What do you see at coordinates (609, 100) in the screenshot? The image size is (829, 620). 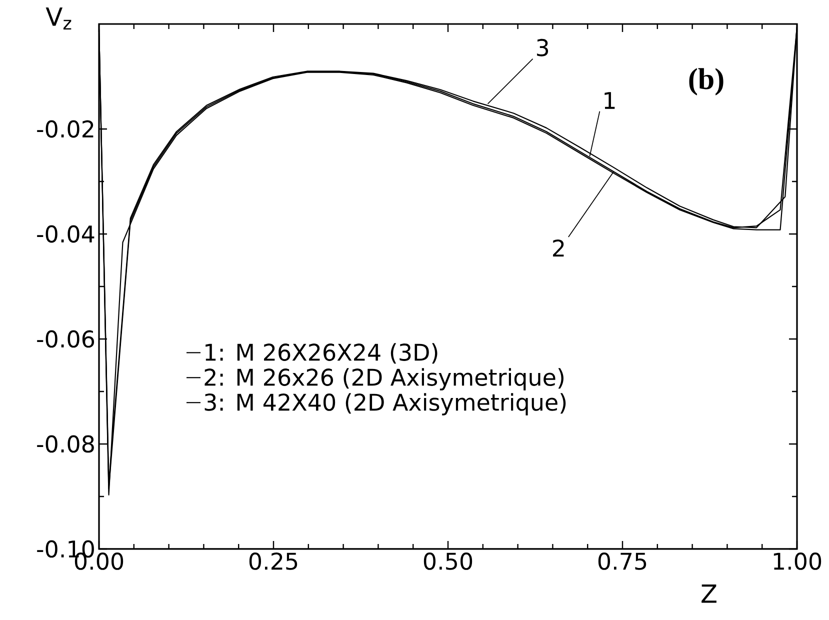 I see `annotation: 1` at bounding box center [609, 100].